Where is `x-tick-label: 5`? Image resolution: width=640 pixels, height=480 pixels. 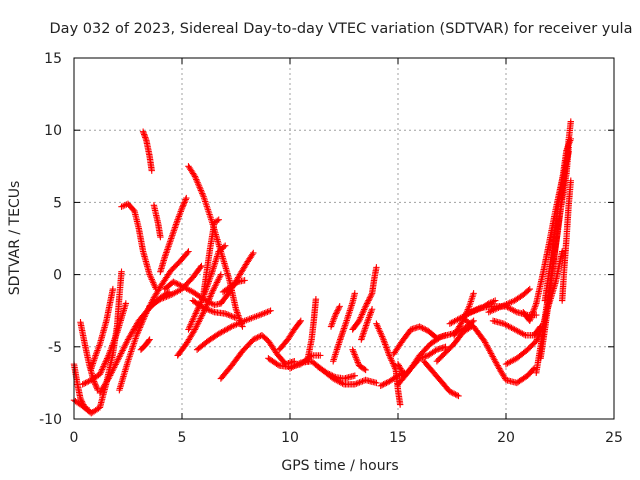
x-tick-label: 5 is located at coordinates (182, 438).